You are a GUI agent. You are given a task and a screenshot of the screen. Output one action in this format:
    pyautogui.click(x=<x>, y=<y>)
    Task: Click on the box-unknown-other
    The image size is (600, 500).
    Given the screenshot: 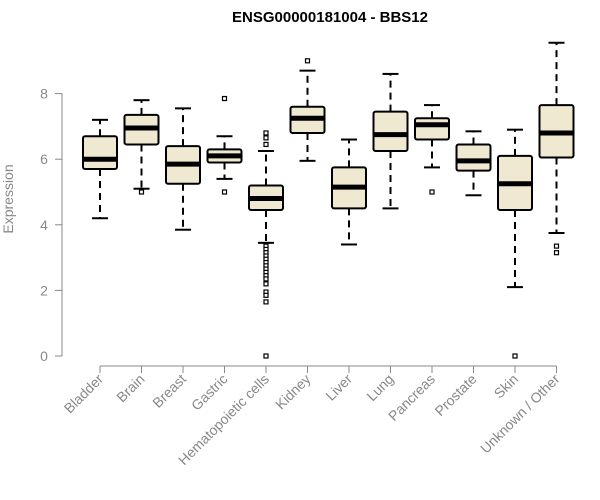 What is the action you would take?
    pyautogui.click(x=556, y=148)
    